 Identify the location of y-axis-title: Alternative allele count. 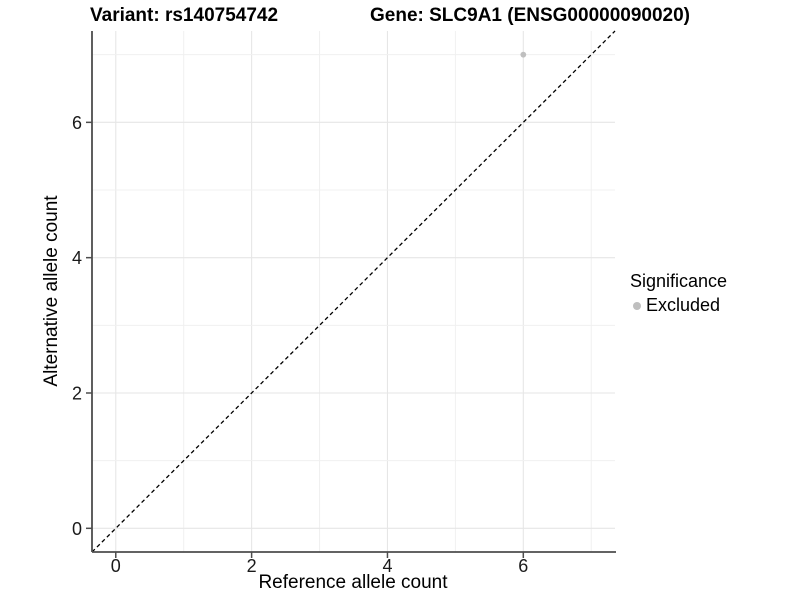
(51, 291).